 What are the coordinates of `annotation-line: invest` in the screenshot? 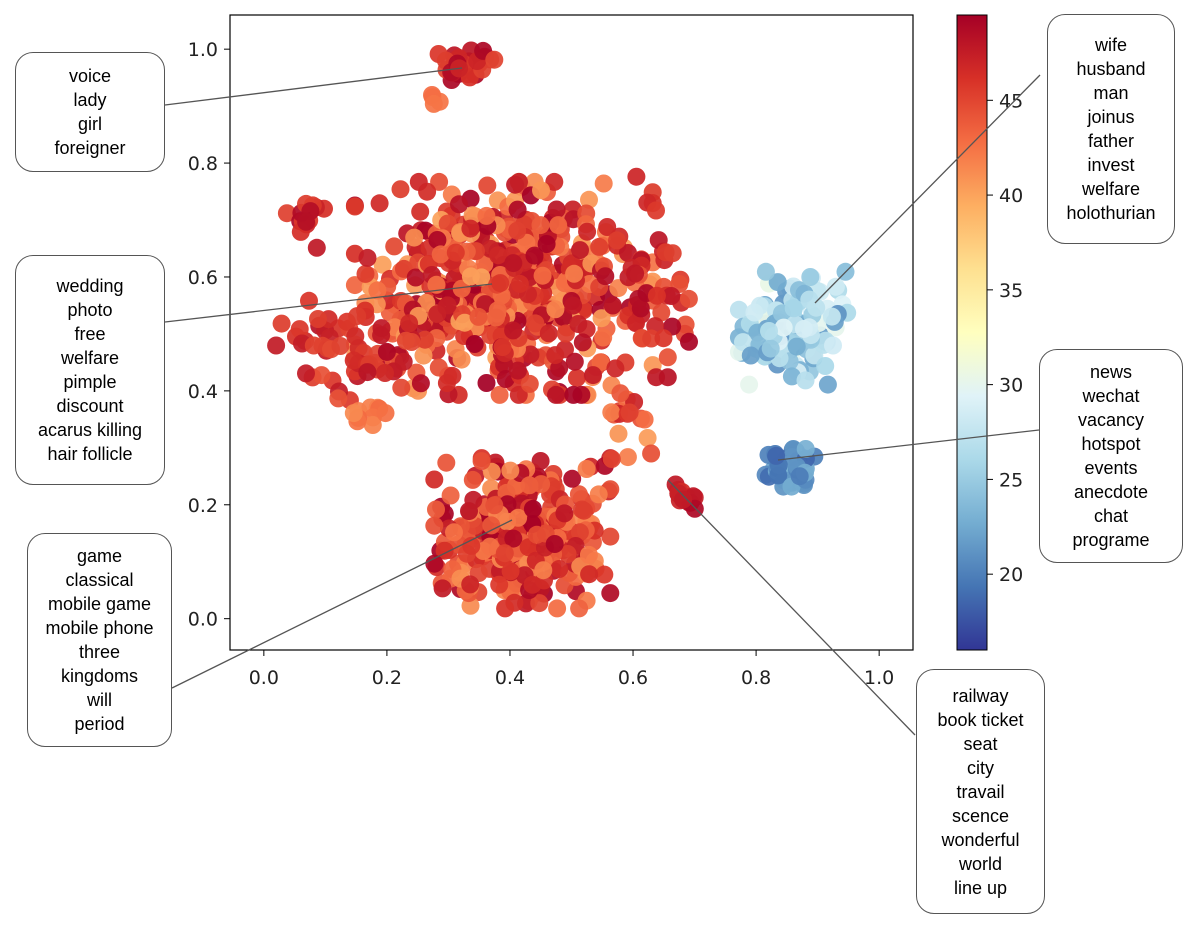 It's located at (1111, 165).